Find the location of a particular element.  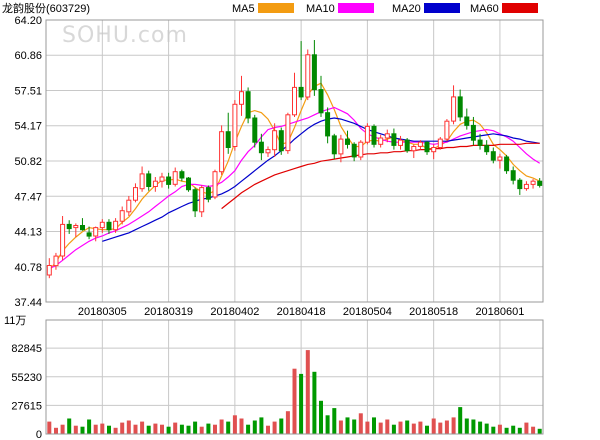

legend-swatch-ma60 is located at coordinates (520, 8).